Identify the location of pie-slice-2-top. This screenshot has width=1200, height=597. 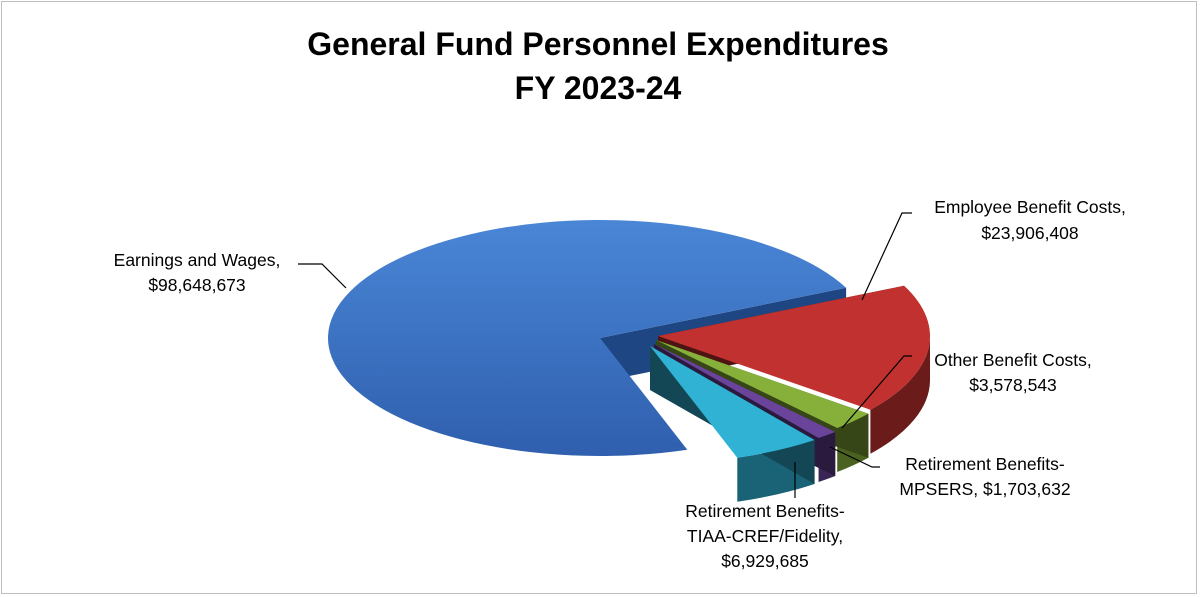
(762, 384).